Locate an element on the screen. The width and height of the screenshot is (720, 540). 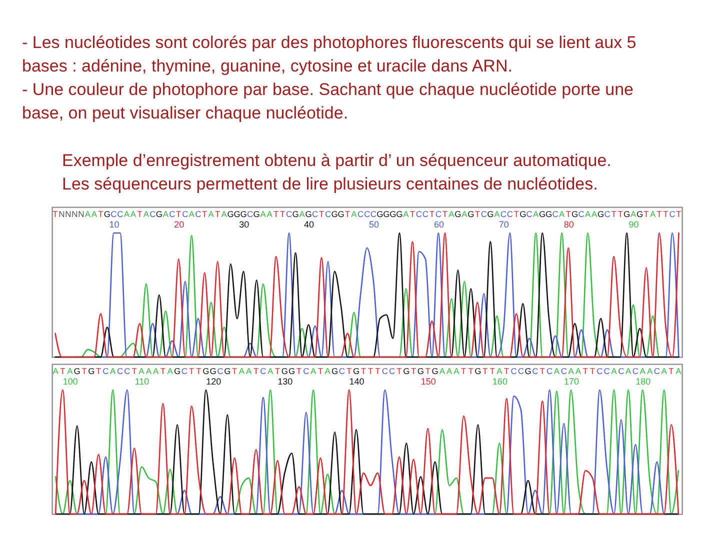
x2-tick-label: 30 is located at coordinates (244, 225).